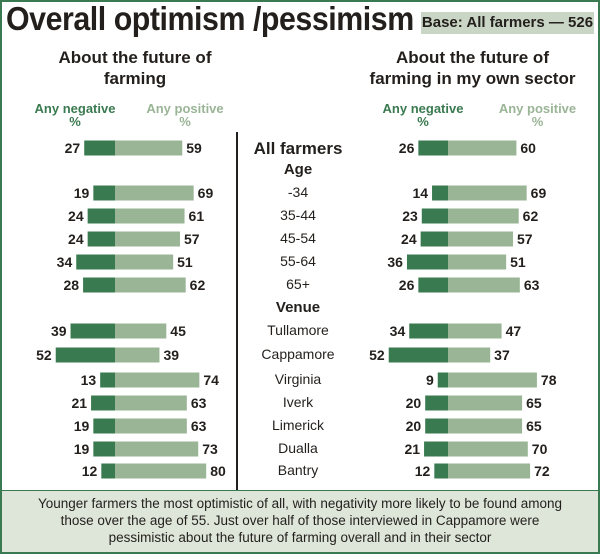  I want to click on right-legend-negative: Any negative %, so click(423, 115).